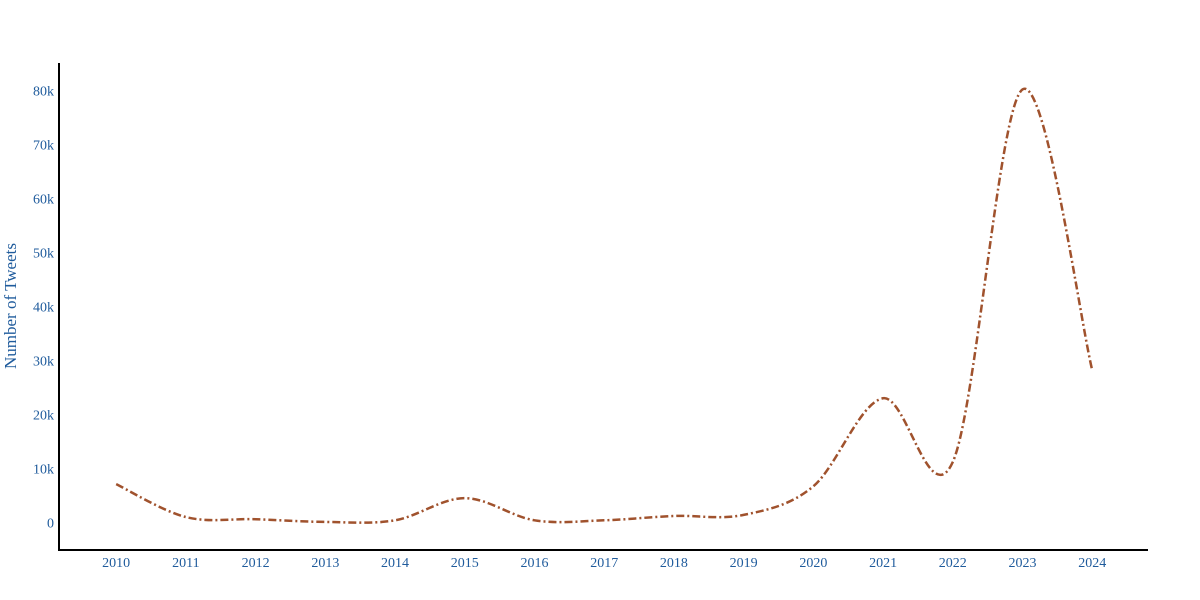  I want to click on x-tick-label: 2020, so click(813, 563).